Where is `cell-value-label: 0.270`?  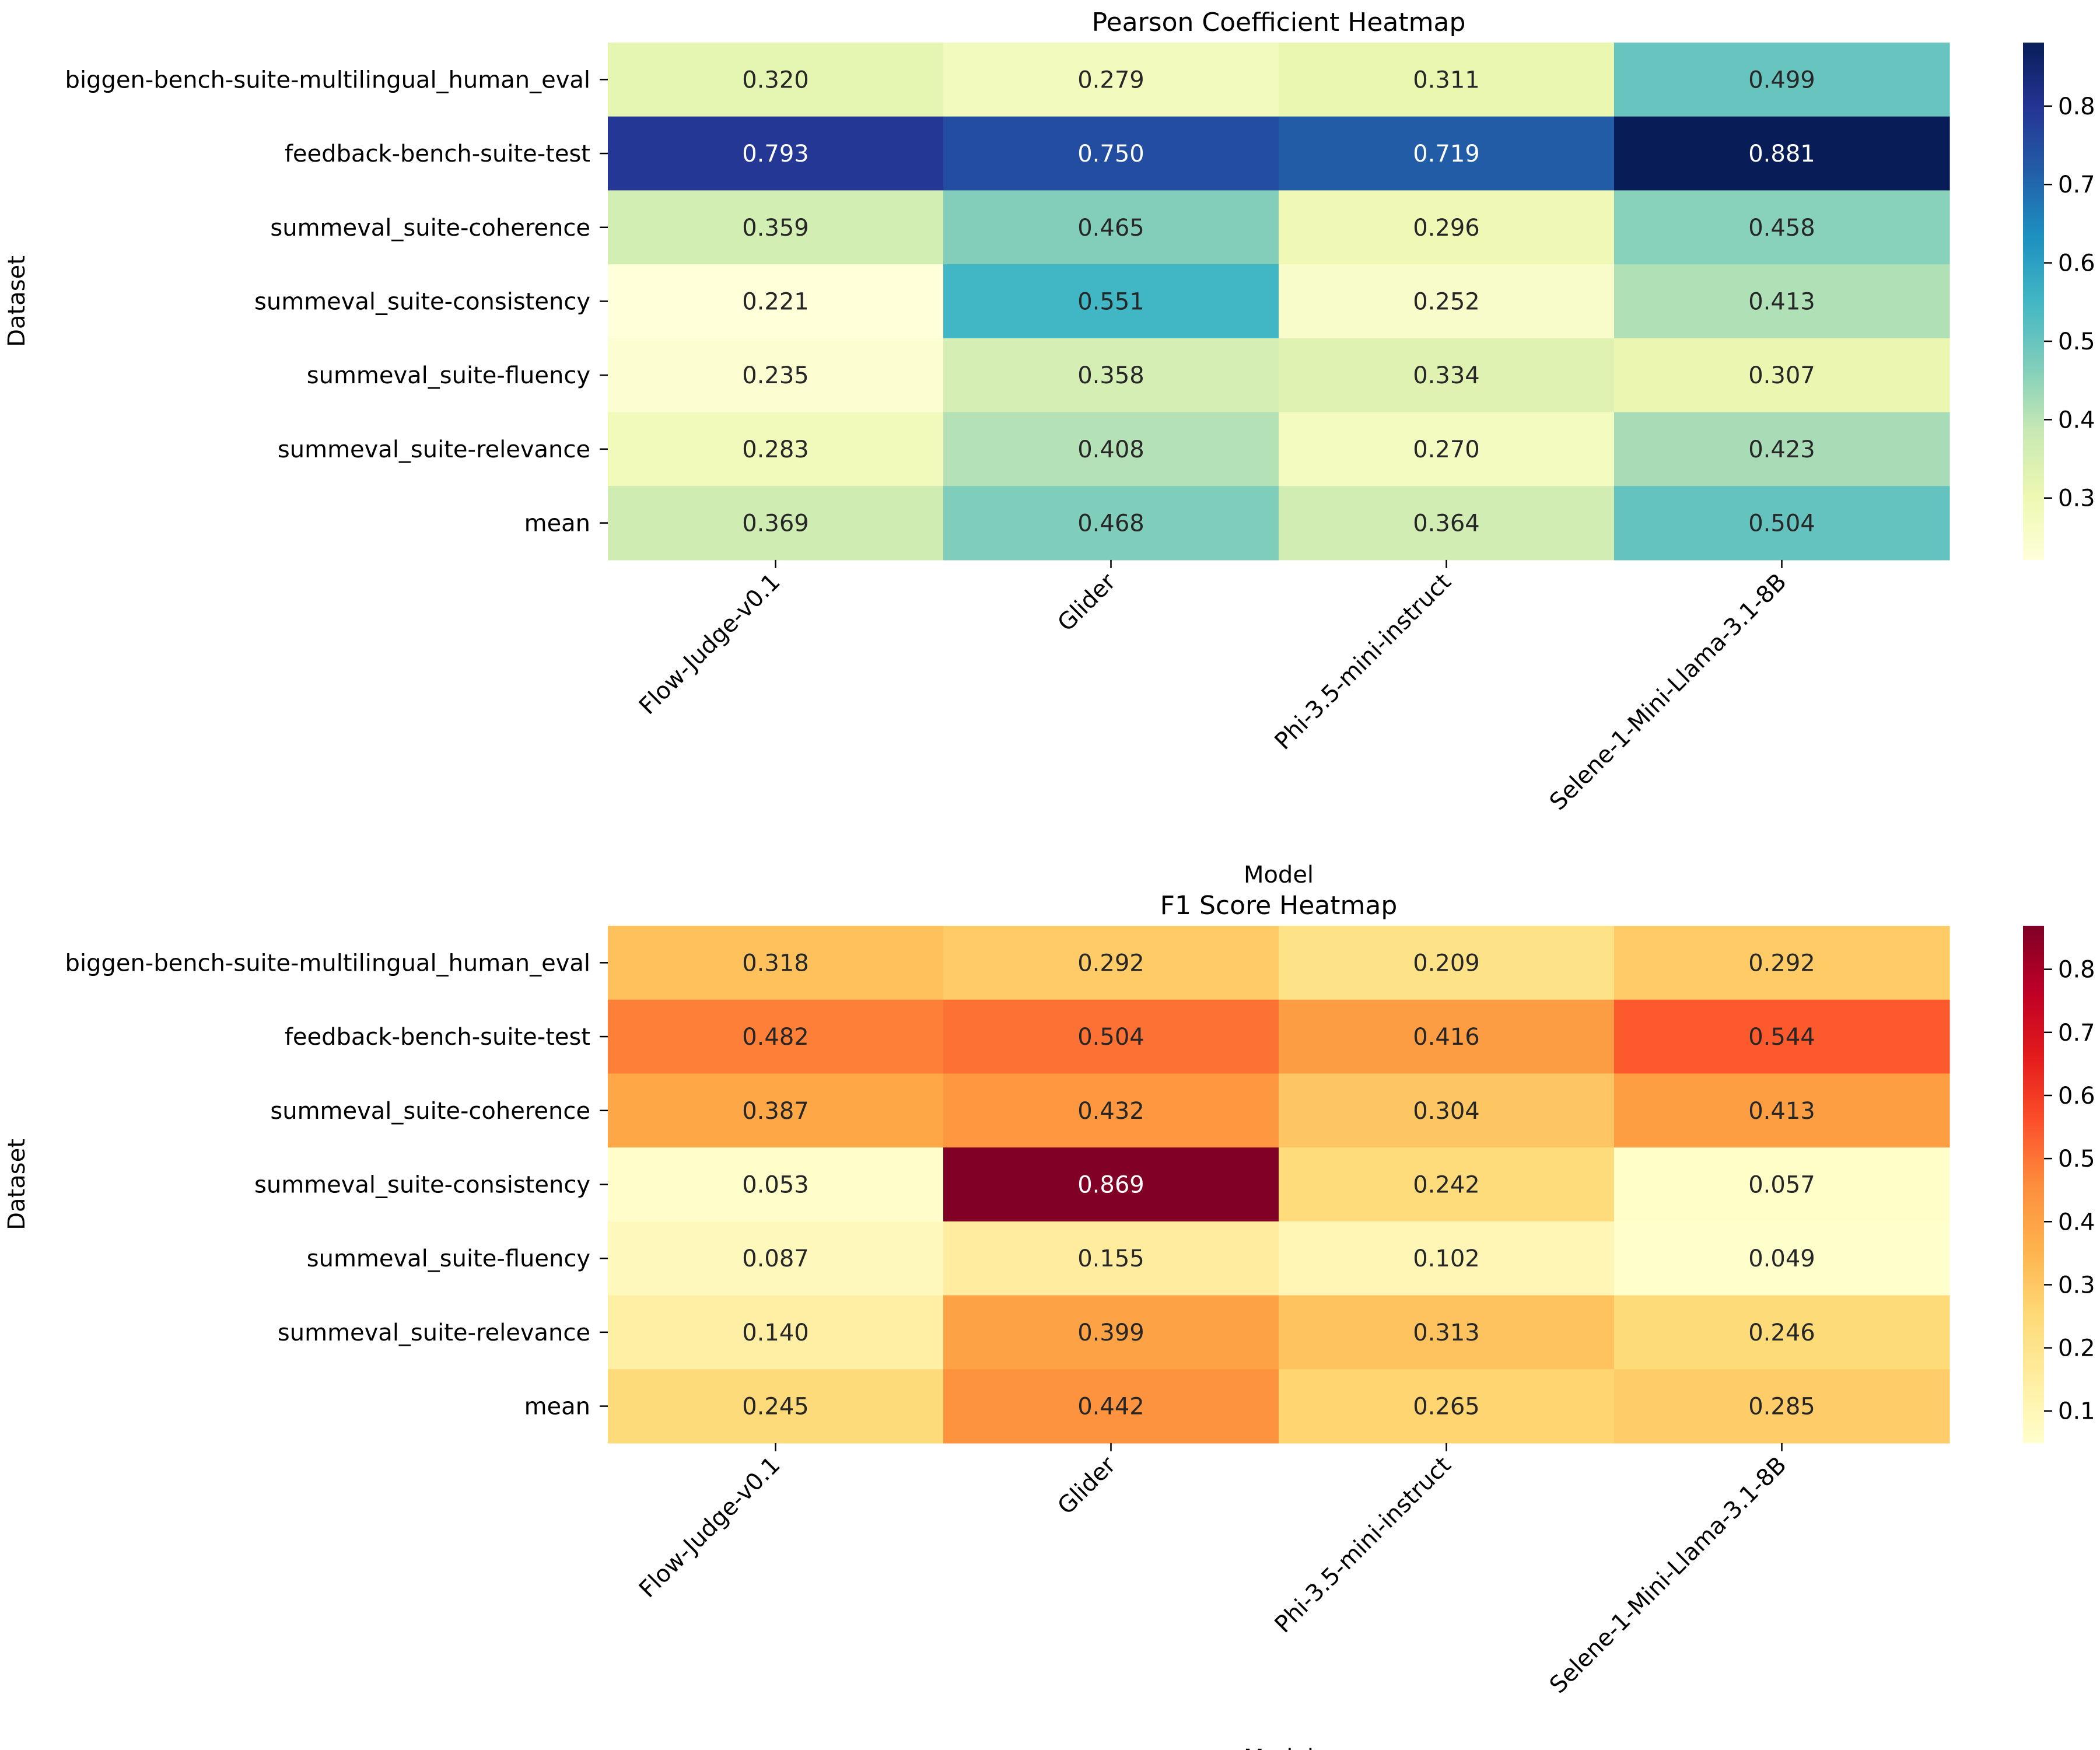
cell-value-label: 0.270 is located at coordinates (1447, 449).